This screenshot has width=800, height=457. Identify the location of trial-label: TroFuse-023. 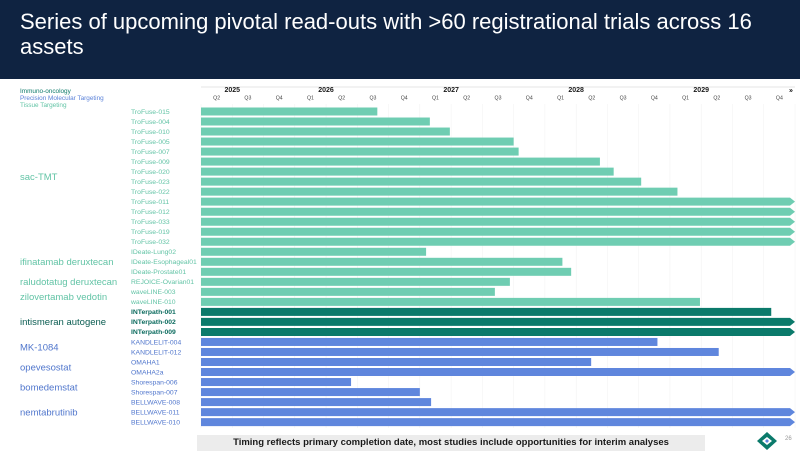
(150, 182).